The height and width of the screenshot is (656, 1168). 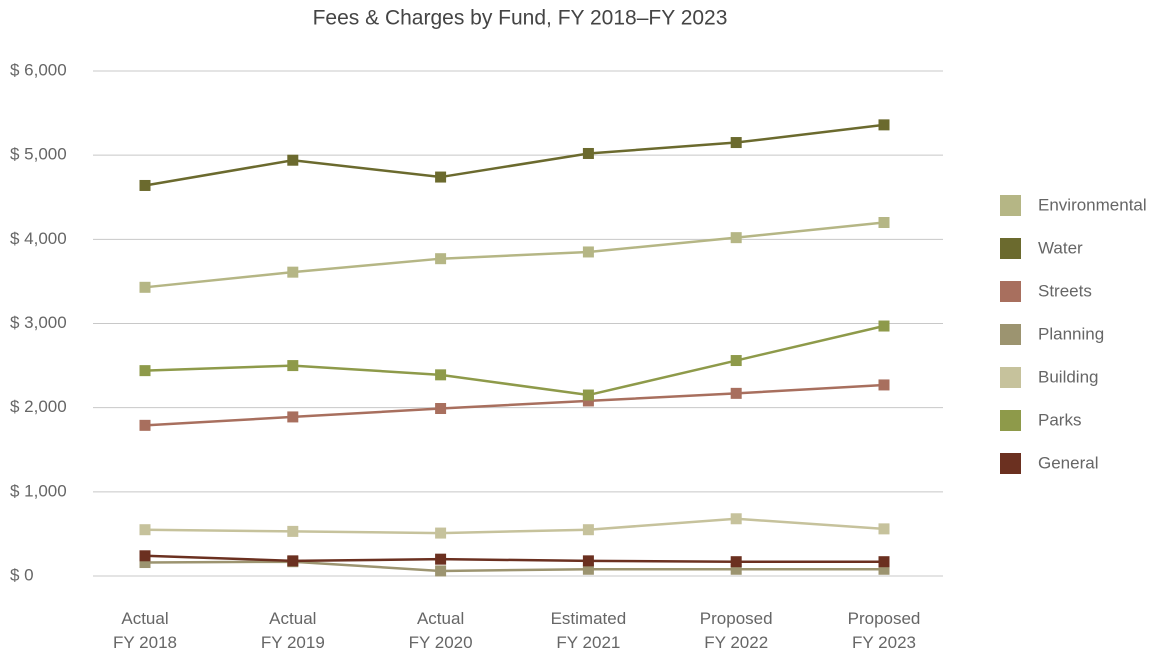 What do you see at coordinates (22, 574) in the screenshot?
I see `y-tick-label: $ 0` at bounding box center [22, 574].